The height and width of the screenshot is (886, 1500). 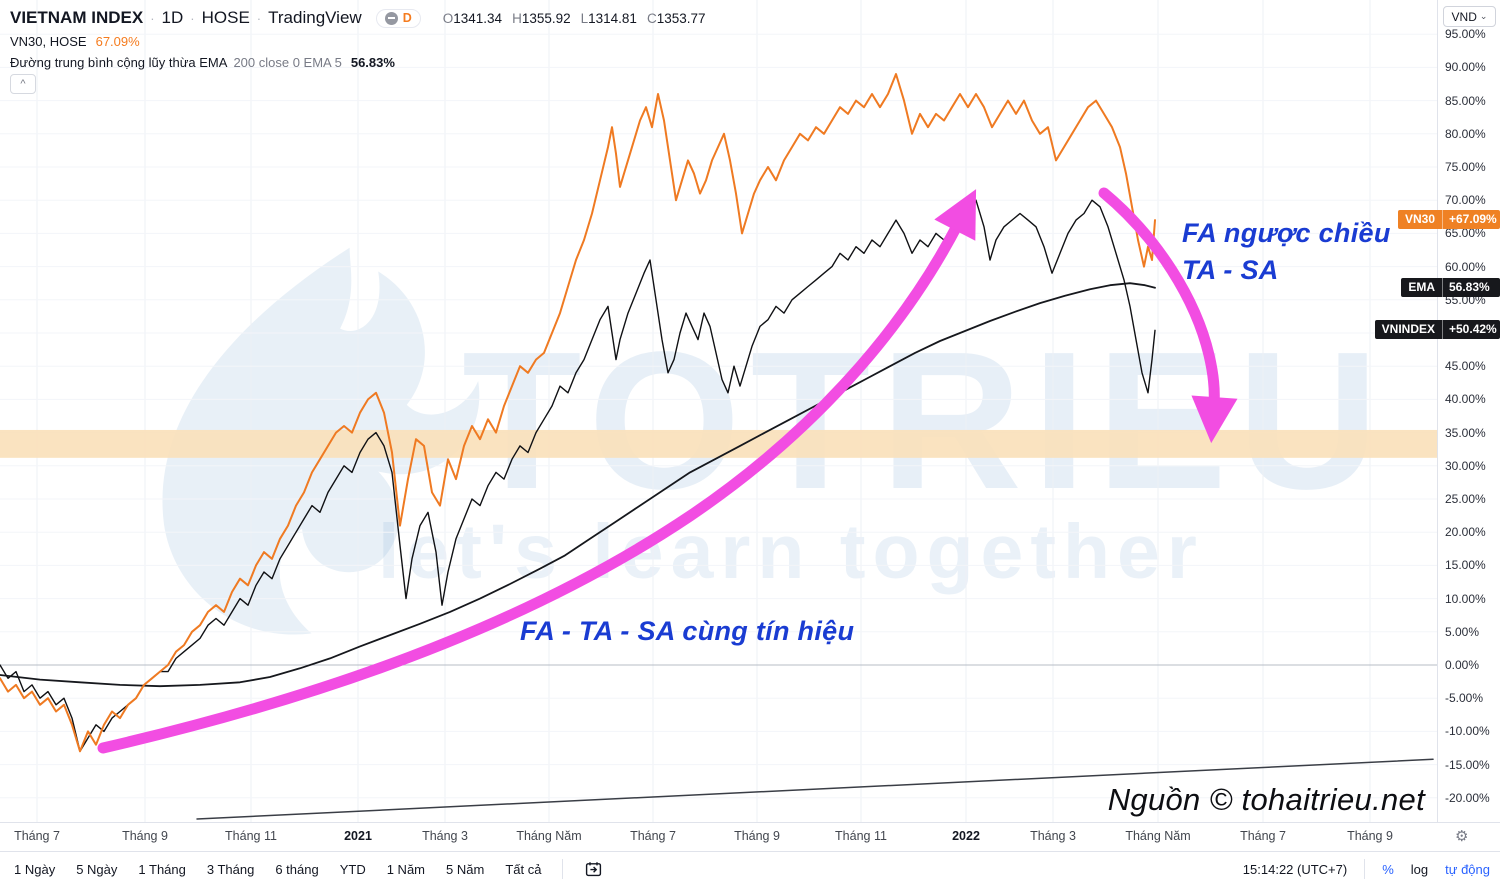 What do you see at coordinates (35, 869) in the screenshot?
I see `range-button-1-ngày: 1 Ngày` at bounding box center [35, 869].